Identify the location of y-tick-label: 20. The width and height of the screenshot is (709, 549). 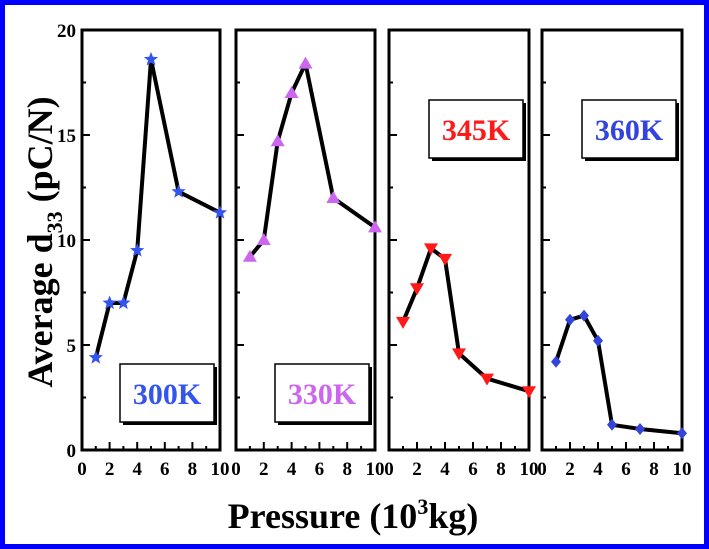
(66, 31).